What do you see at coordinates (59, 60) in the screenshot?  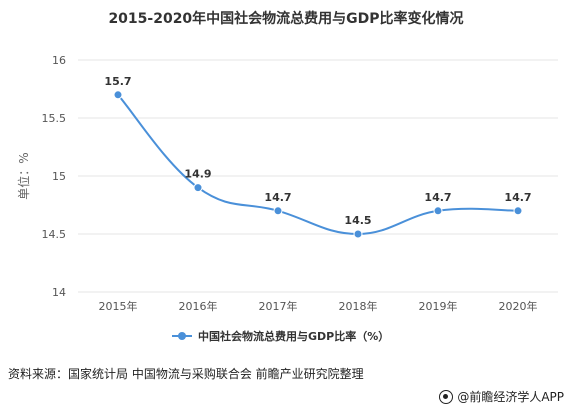 I see `y-tick-label: 16` at bounding box center [59, 60].